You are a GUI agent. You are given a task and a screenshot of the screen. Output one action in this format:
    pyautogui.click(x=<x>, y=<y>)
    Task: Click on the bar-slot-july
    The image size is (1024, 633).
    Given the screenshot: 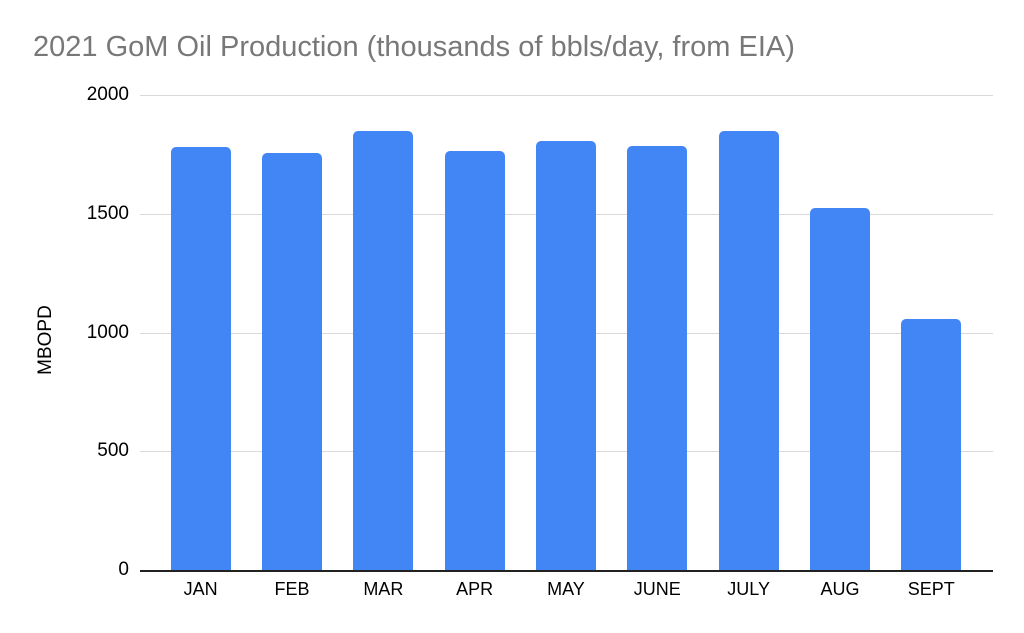 What is the action you would take?
    pyautogui.click(x=748, y=332)
    